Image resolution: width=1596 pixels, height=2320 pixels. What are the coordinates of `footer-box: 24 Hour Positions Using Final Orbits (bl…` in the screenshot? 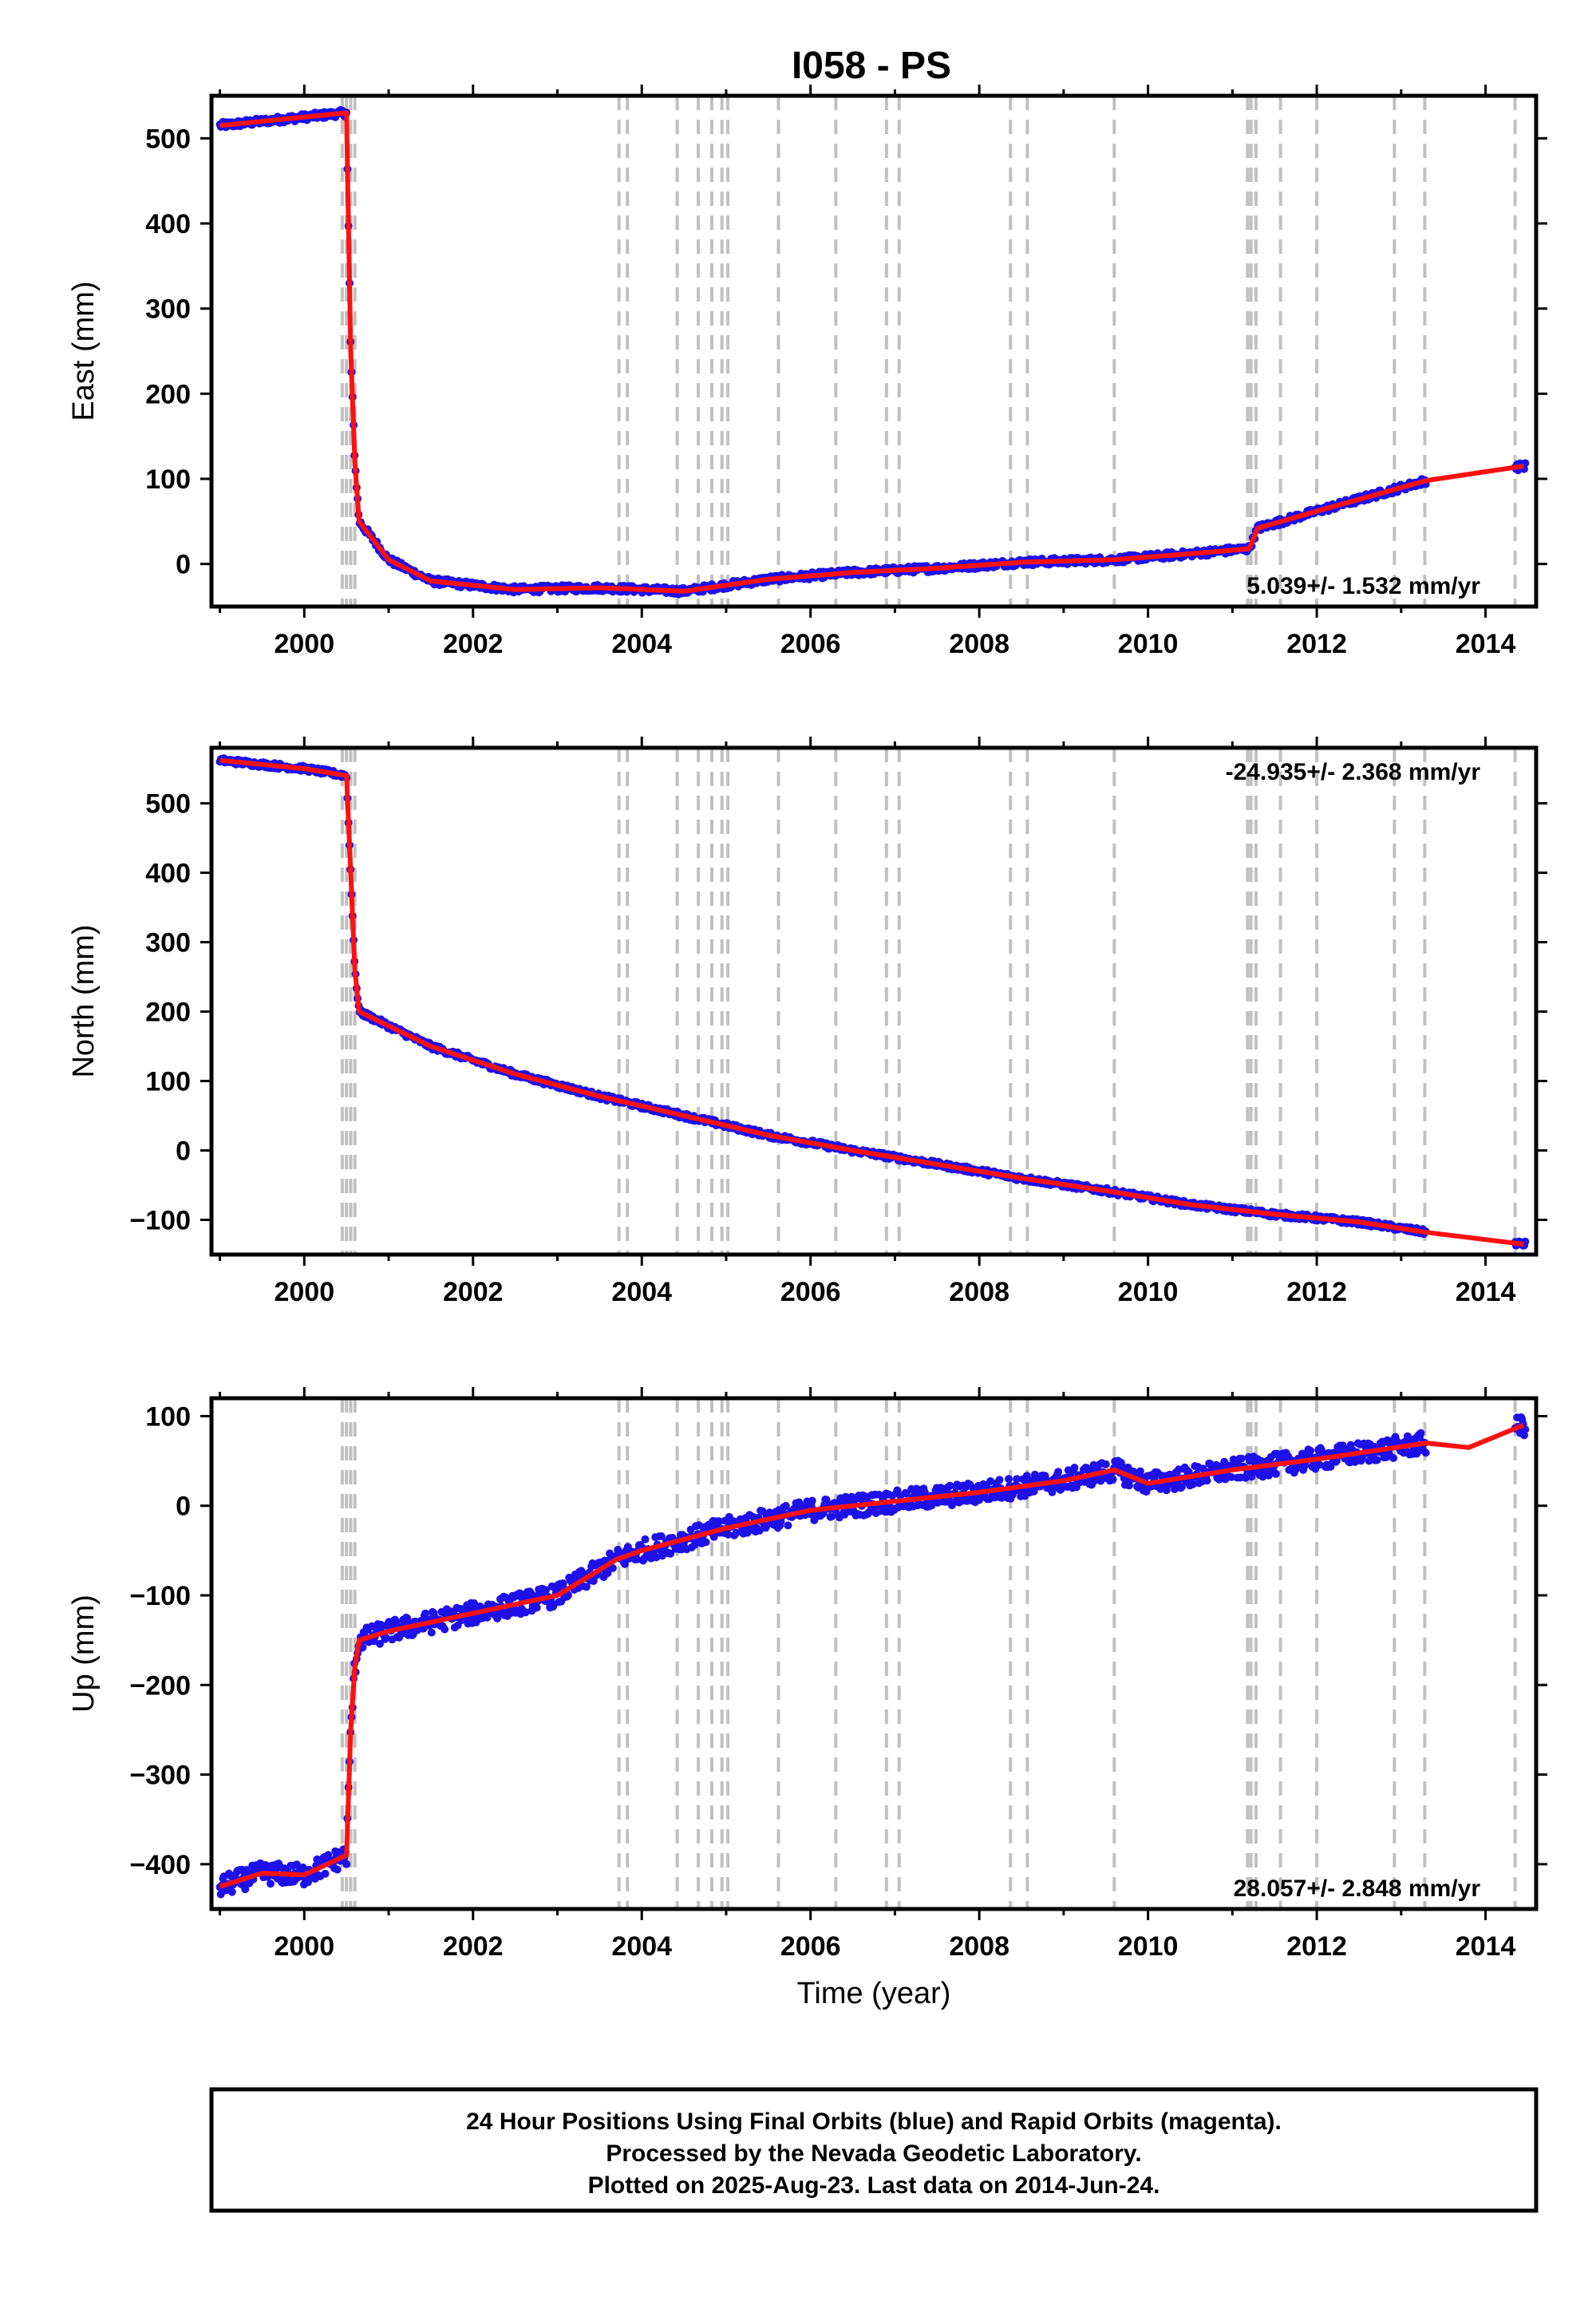 It's located at (874, 2150).